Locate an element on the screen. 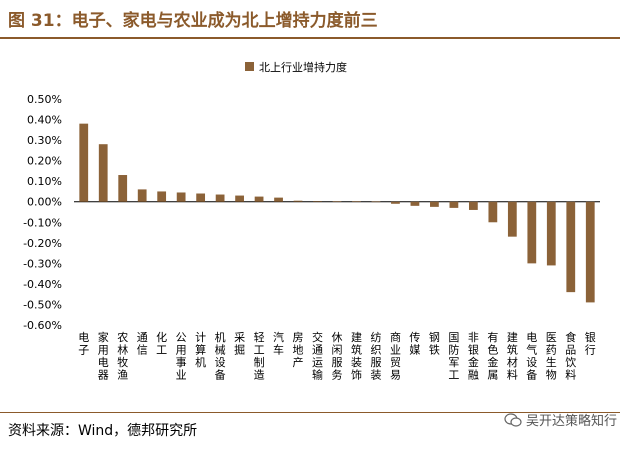  bar-计算机 is located at coordinates (201, 197).